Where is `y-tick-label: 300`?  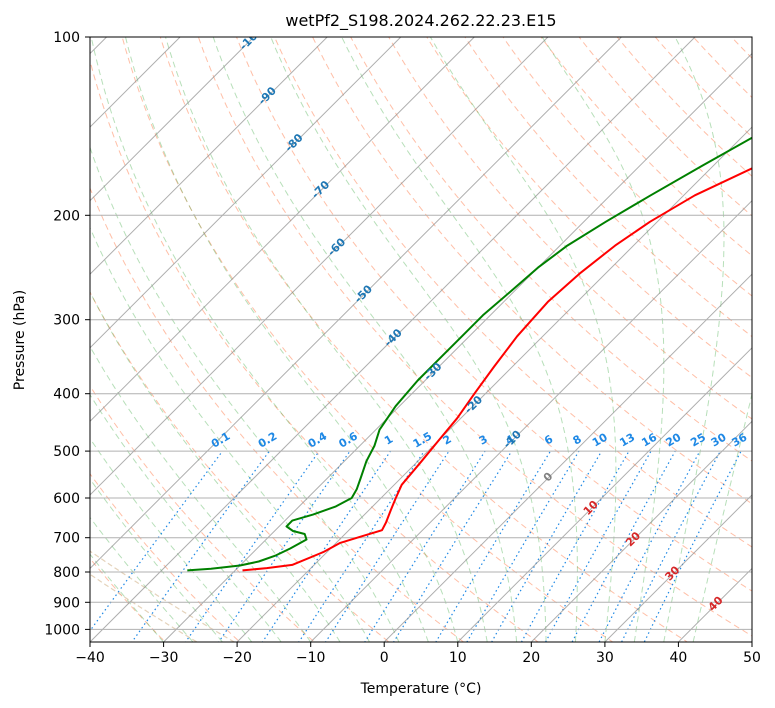 y-tick-label: 300 is located at coordinates (66, 321).